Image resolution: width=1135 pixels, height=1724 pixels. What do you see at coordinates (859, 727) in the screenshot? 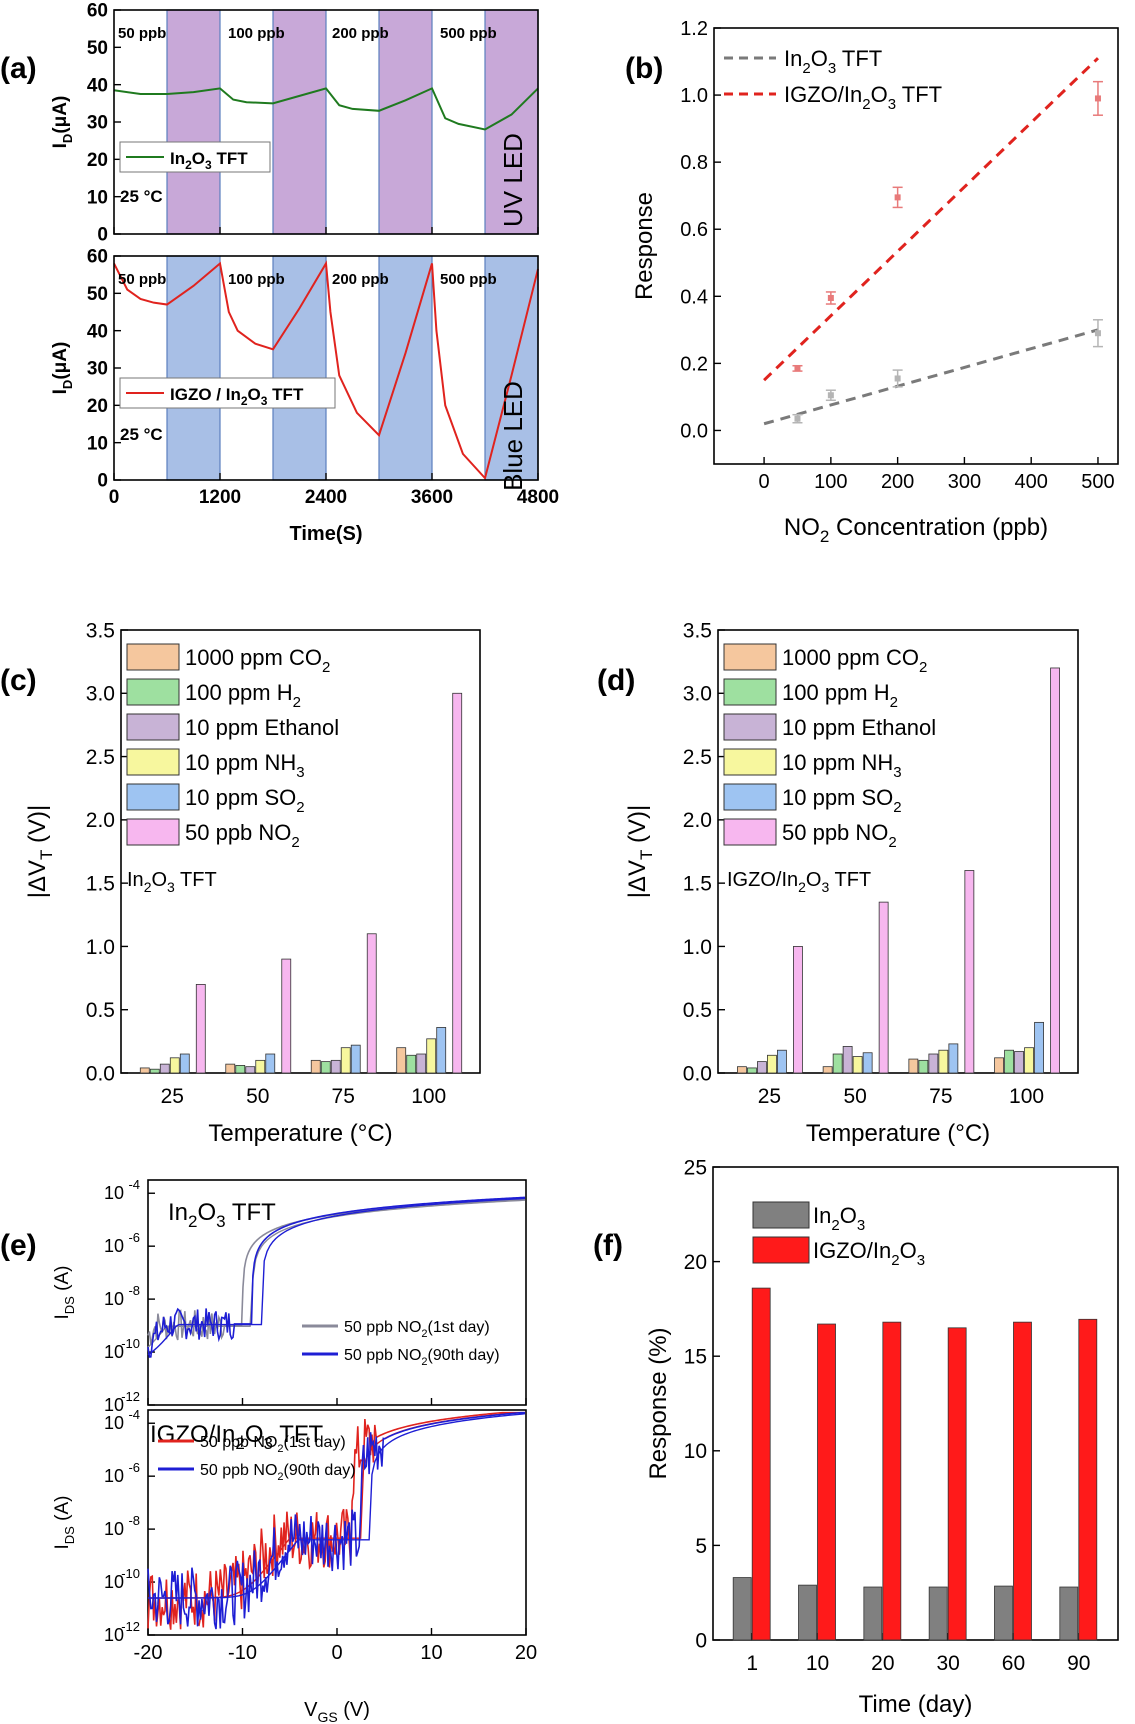
I see `legend-label: 10 ppm Ethanol` at bounding box center [859, 727].